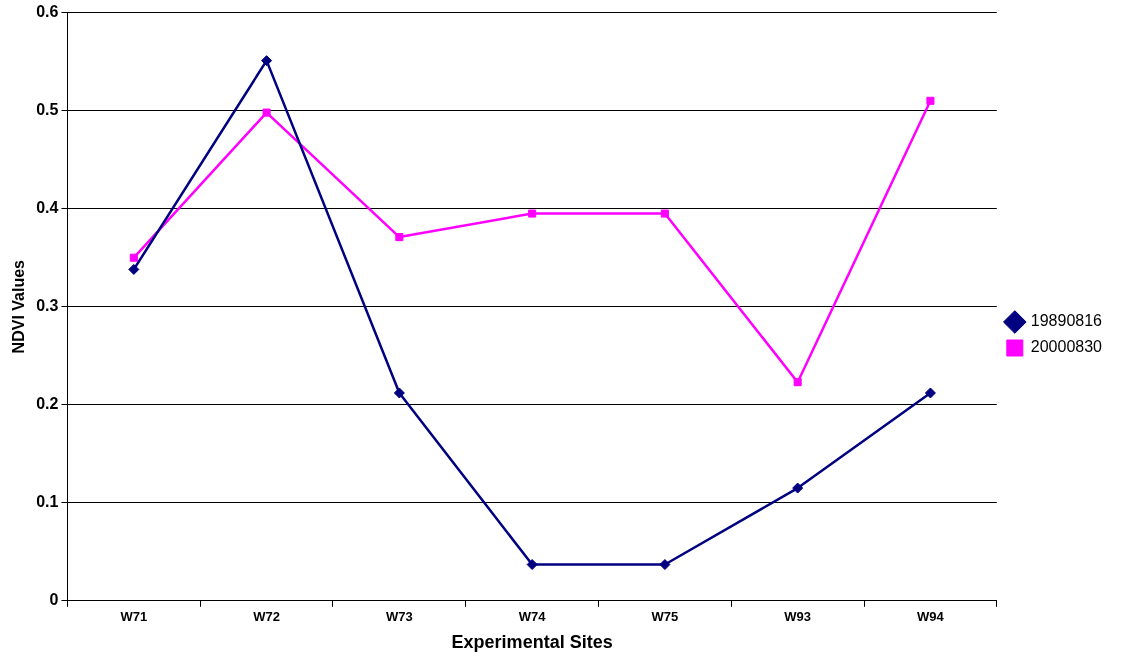 The image size is (1122, 664). What do you see at coordinates (399, 617) in the screenshot?
I see `x-tick-label: W73` at bounding box center [399, 617].